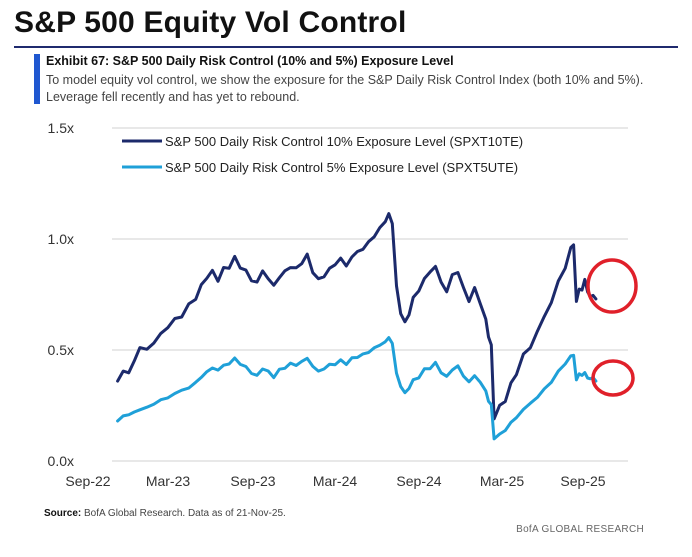 The image size is (692, 557). I want to click on source-label: Source:, so click(63, 513).